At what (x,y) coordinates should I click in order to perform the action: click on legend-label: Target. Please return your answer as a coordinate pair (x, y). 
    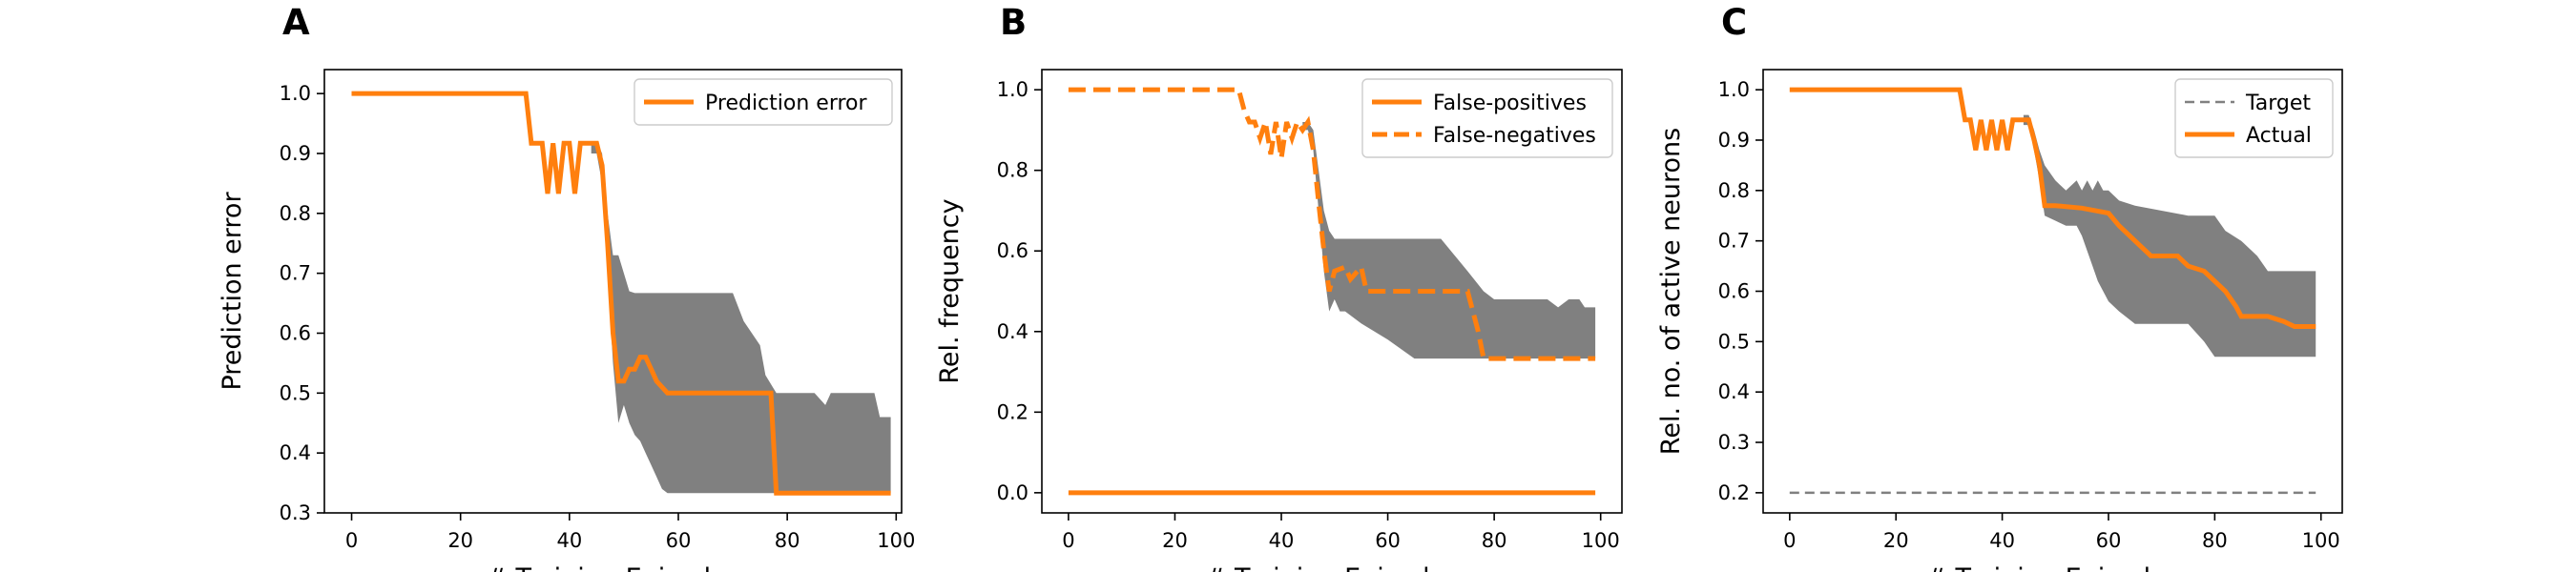
    Looking at the image, I should click on (2278, 104).